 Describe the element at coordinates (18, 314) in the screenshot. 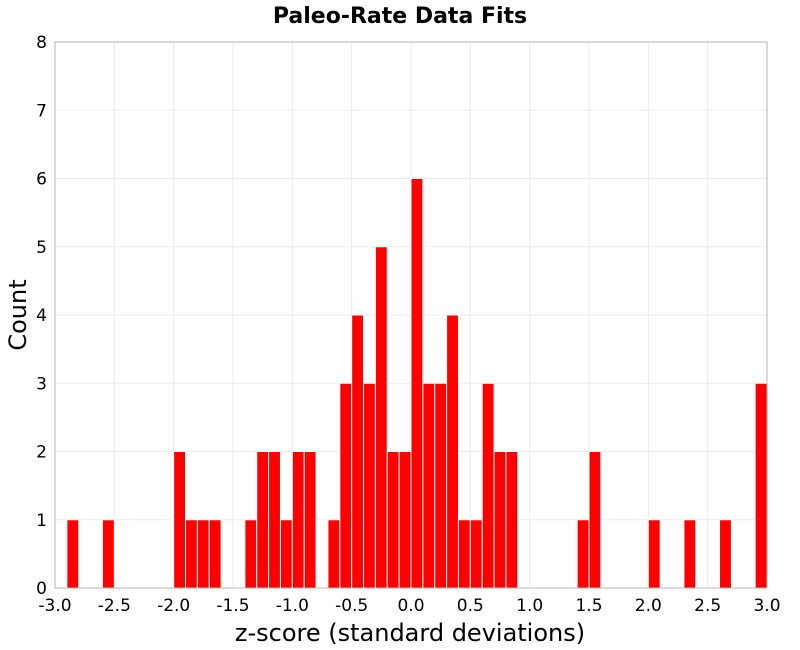

I see `y-axis-label: Count` at that location.